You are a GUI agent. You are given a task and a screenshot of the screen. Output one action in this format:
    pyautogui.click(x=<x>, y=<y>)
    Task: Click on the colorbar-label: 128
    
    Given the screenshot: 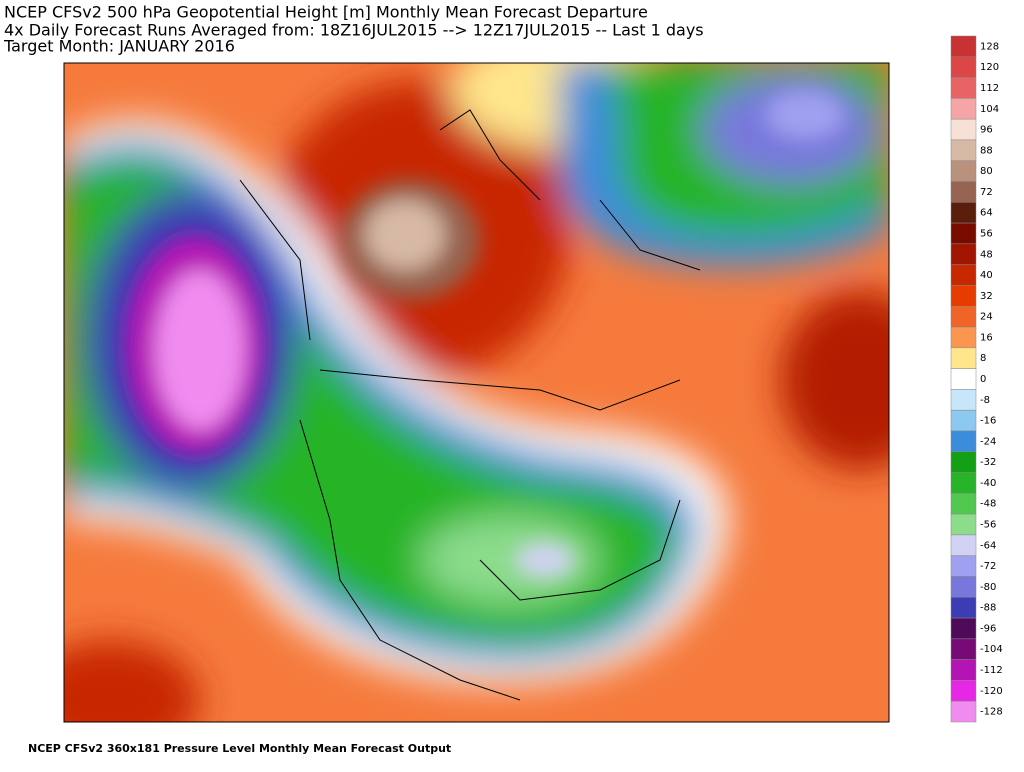 What is the action you would take?
    pyautogui.click(x=989, y=46)
    